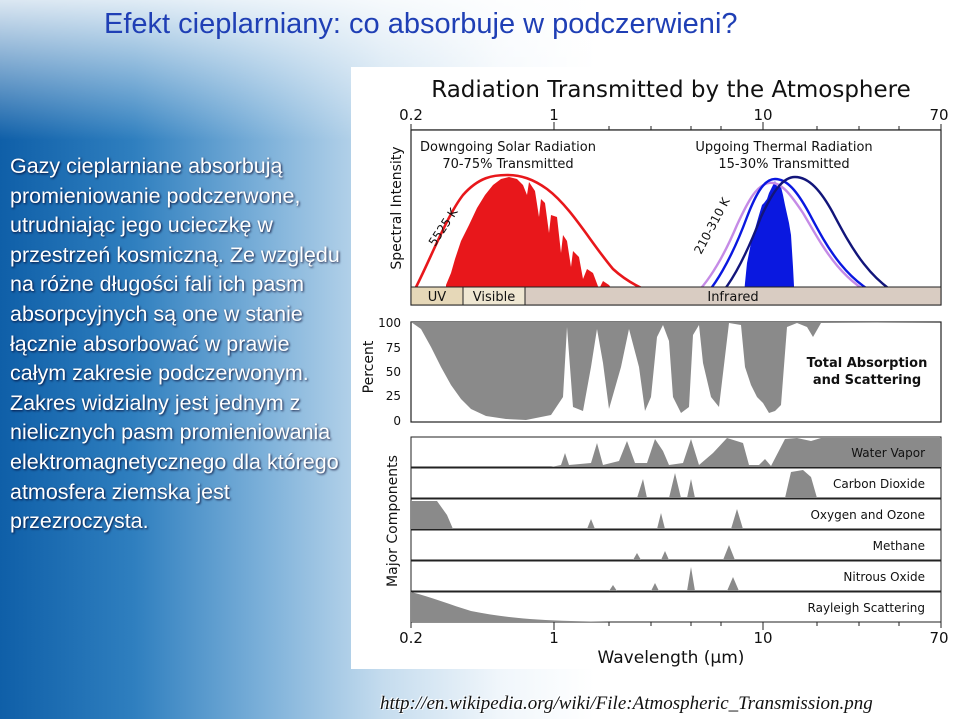  I want to click on figure-title: Radiation Transmitted by the Atmosphere, so click(671, 90).